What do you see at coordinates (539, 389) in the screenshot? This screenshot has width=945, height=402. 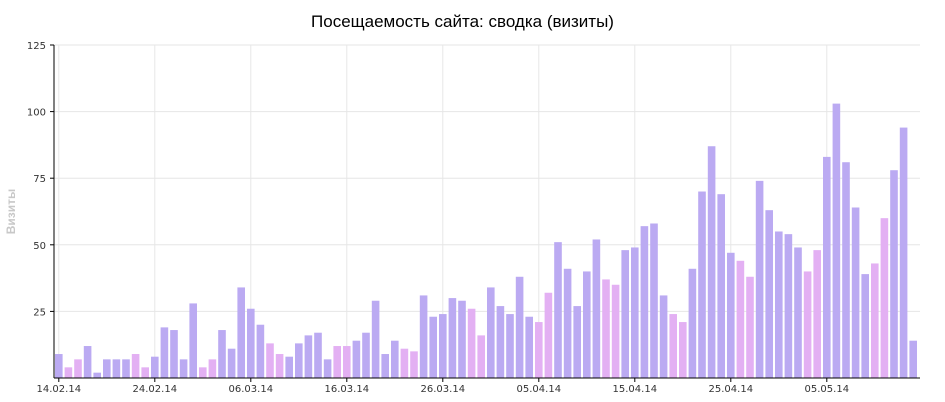 I see `x-tick-label: 05.04.14` at bounding box center [539, 389].